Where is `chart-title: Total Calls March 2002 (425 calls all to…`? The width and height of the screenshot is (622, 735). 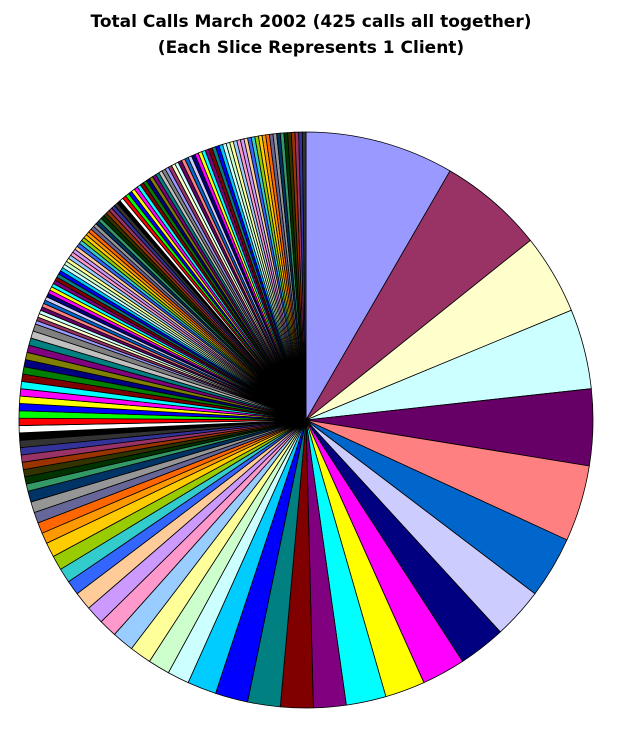 chart-title: Total Calls March 2002 (425 calls all to… is located at coordinates (311, 22).